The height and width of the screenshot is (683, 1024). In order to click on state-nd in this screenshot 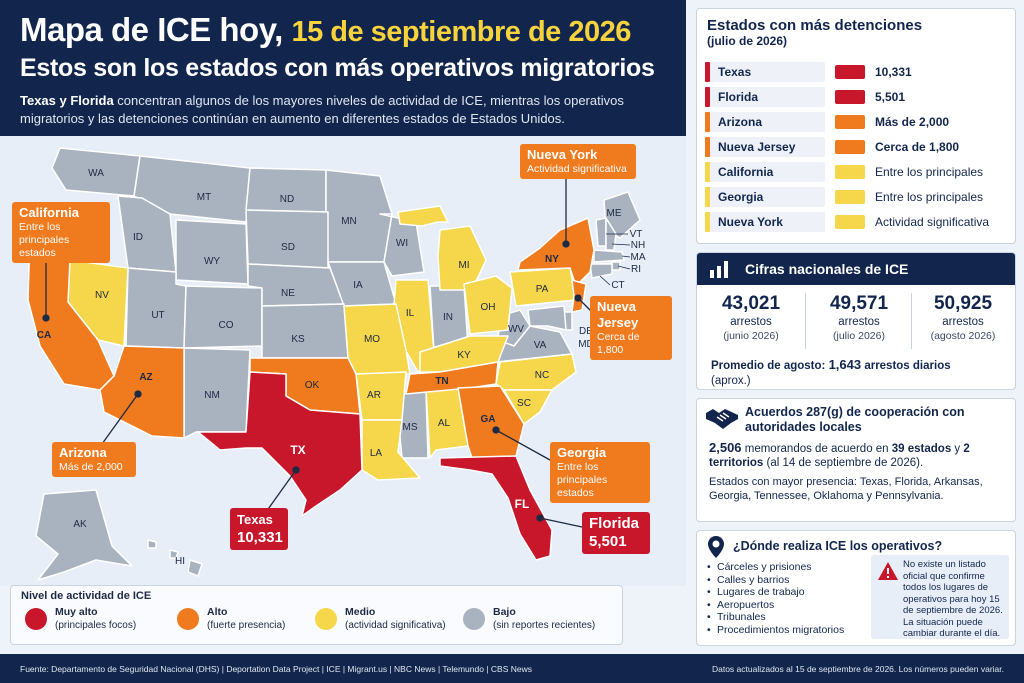, I will do `click(286, 190)`.